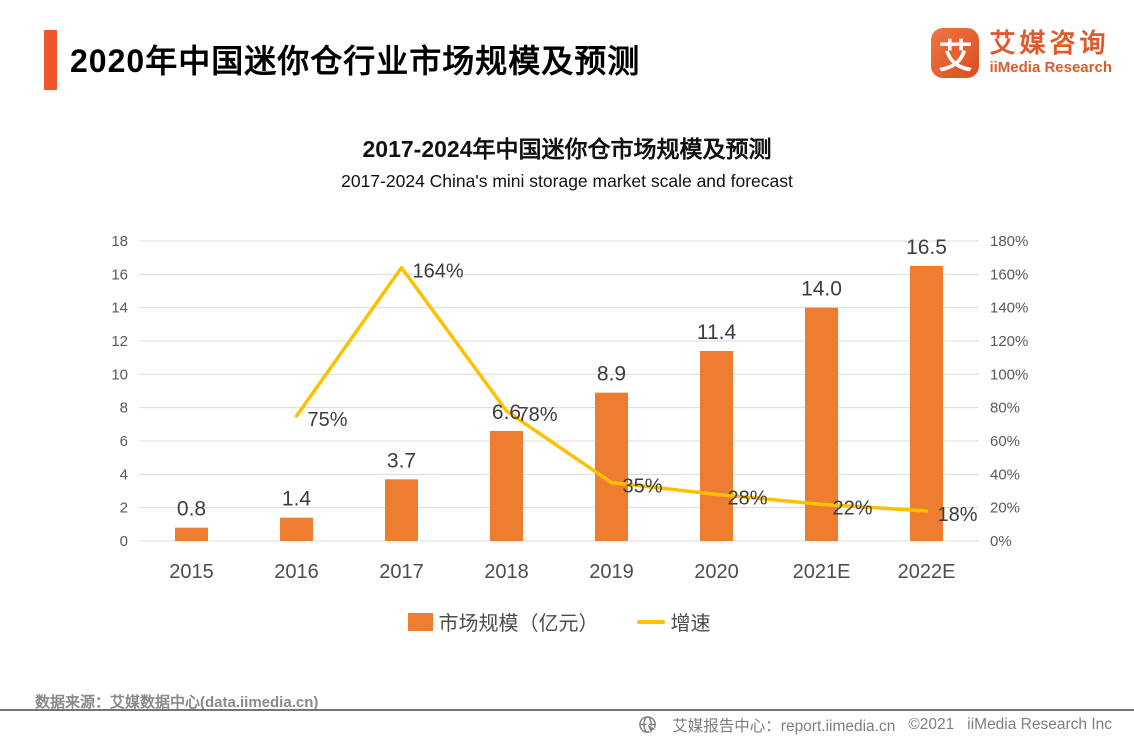  What do you see at coordinates (177, 702) in the screenshot?
I see `data-source-note: 数据来源：艾媒数据中心(data.iimedia.cn)` at bounding box center [177, 702].